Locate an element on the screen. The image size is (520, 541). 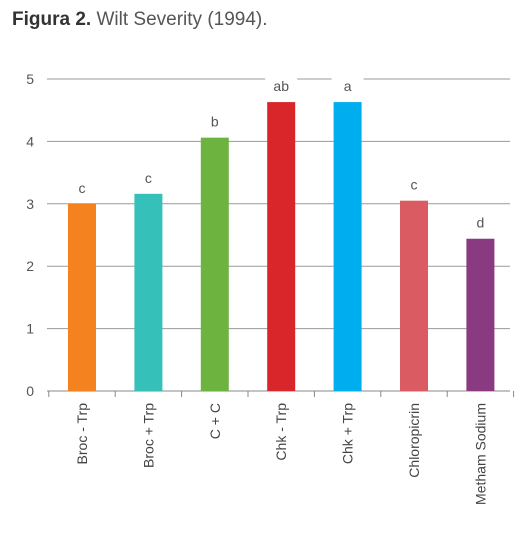
chart-title: Figura 2. Wilt Severity (1994). is located at coordinates (140, 20).